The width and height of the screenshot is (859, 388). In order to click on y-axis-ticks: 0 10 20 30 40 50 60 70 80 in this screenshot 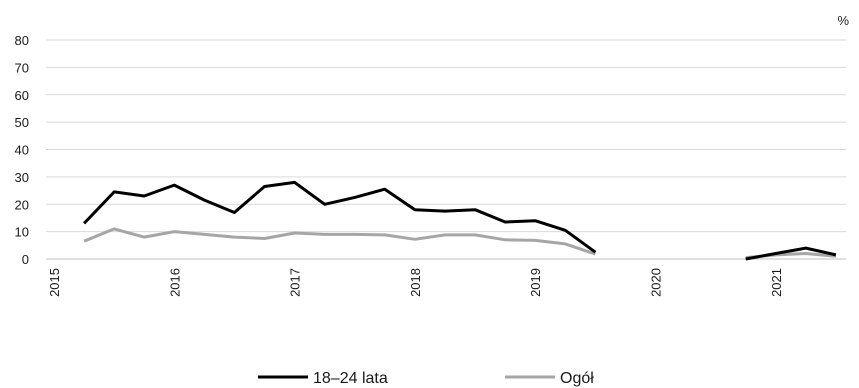, I will do `click(22, 150)`.